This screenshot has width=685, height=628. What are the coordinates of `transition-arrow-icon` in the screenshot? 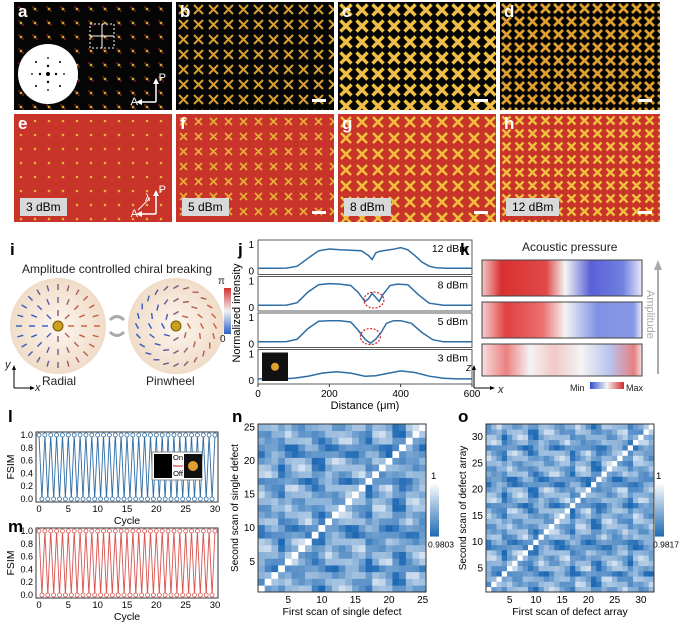 It's located at (117, 326).